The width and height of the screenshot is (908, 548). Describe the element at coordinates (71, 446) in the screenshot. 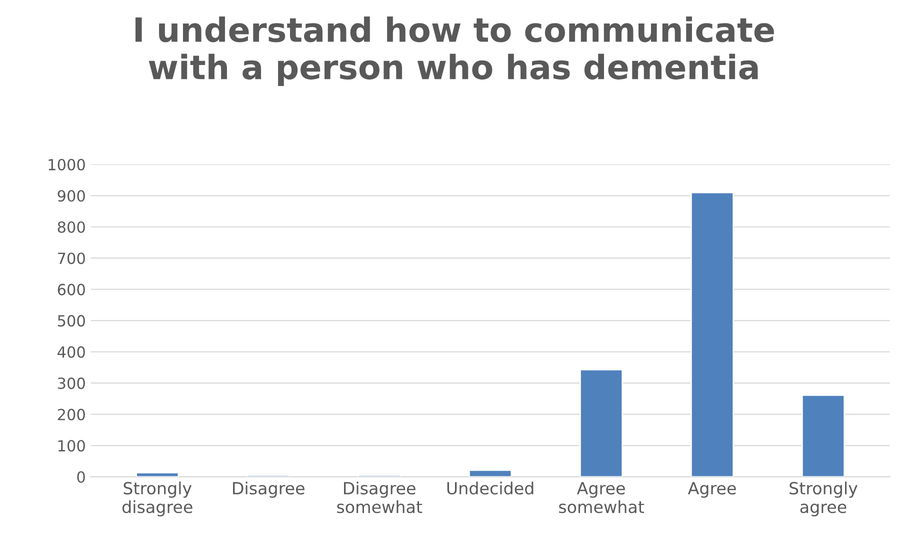

I see `y-tick-label: 100` at that location.